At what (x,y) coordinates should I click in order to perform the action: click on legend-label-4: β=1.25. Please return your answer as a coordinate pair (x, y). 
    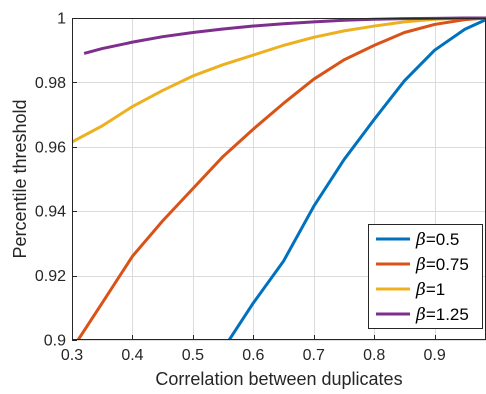
    Looking at the image, I should click on (442, 315).